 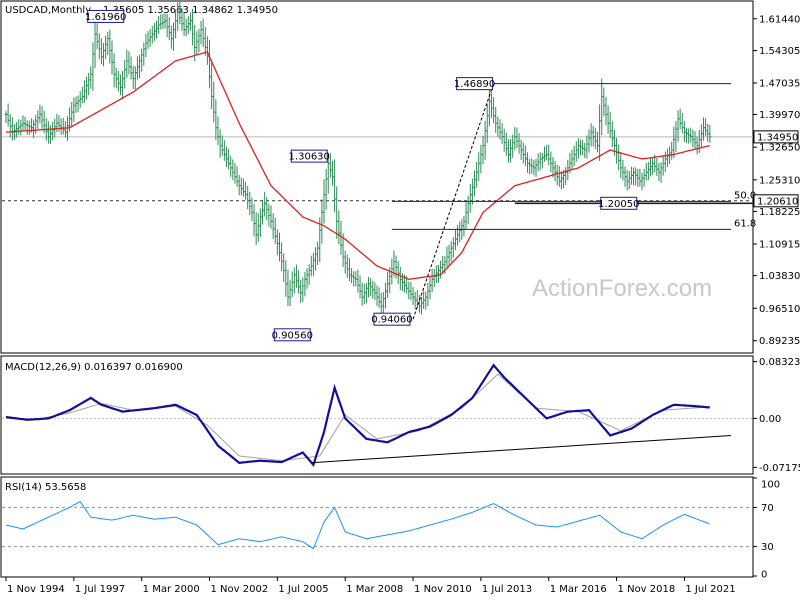 What do you see at coordinates (100, 589) in the screenshot?
I see `x-tick-label: 1 Jul 1997` at bounding box center [100, 589].